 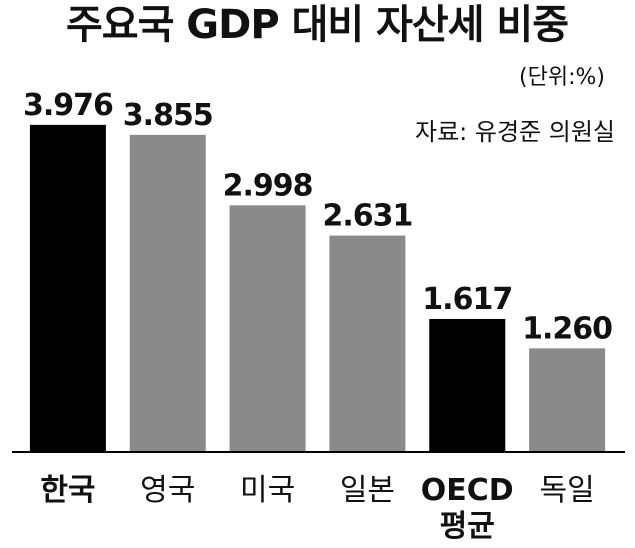 I want to click on source-label: 자료: 유경준 의원실, so click(x=515, y=132).